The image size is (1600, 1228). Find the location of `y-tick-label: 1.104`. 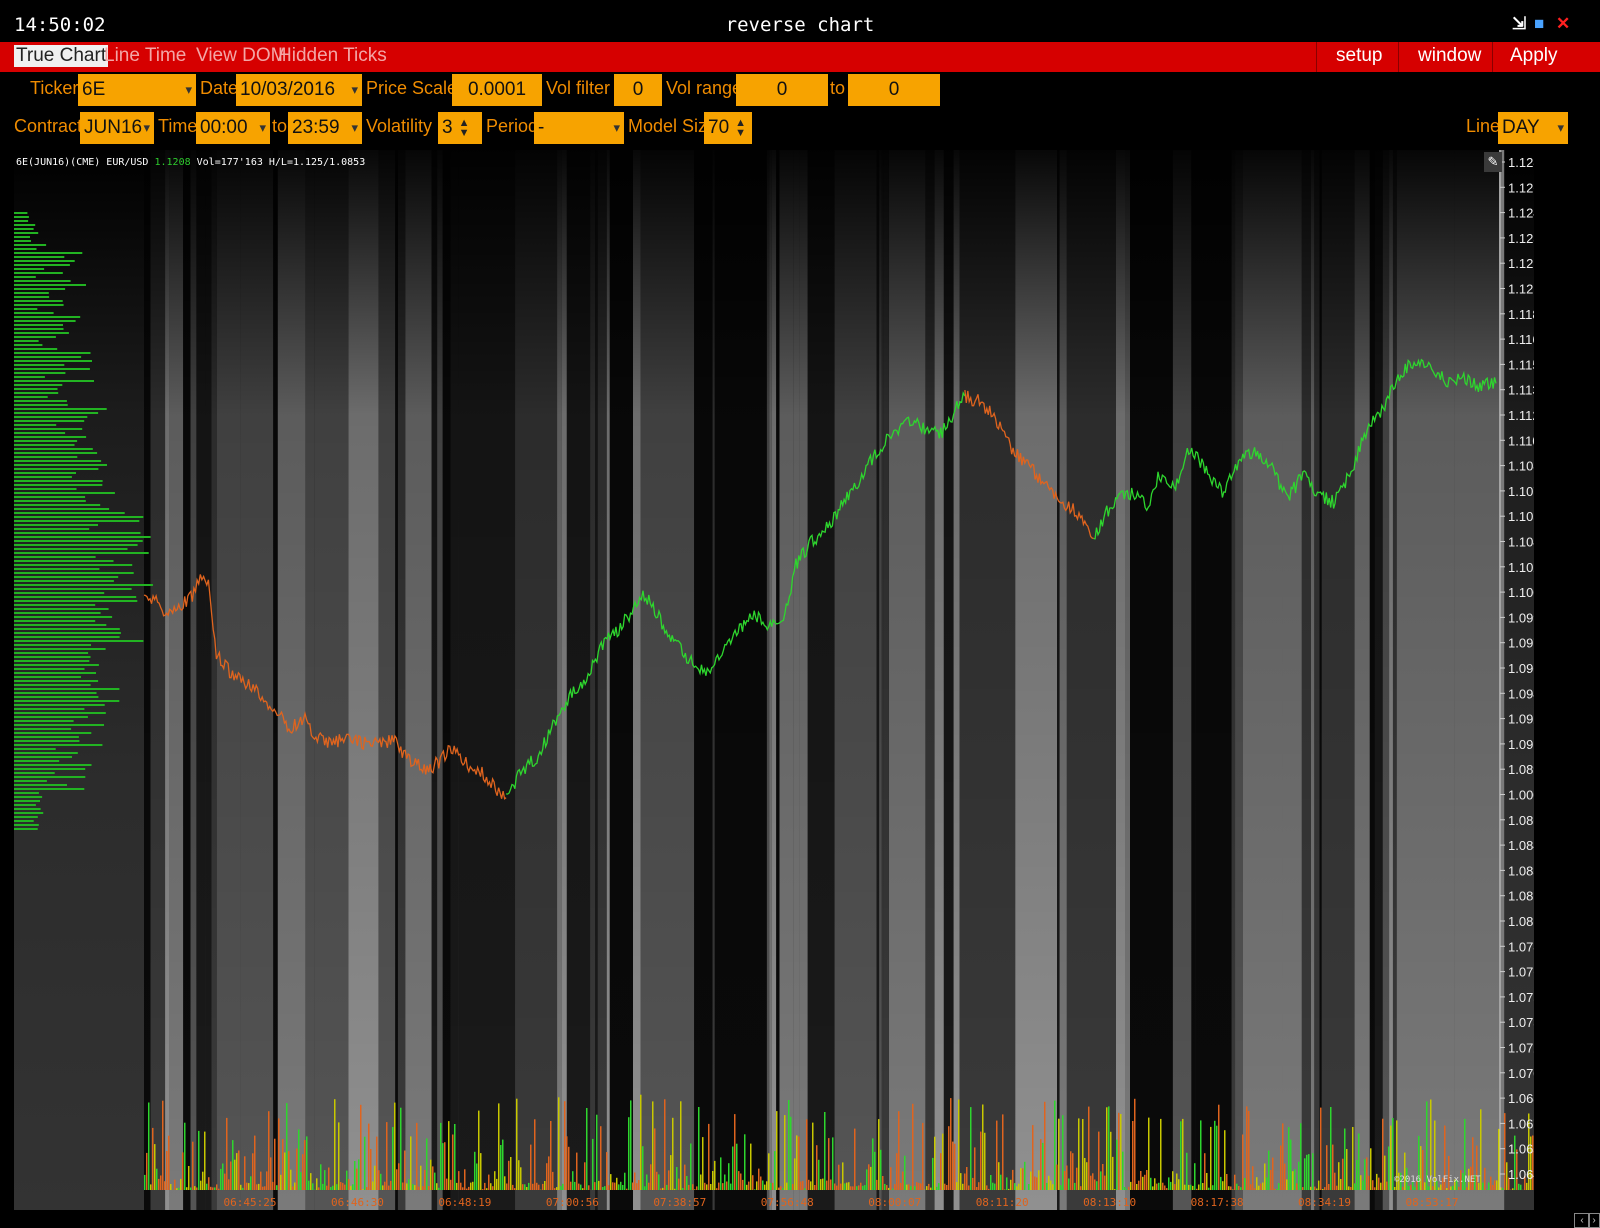

y-tick-label: 1.104 is located at coordinates (1521, 542).